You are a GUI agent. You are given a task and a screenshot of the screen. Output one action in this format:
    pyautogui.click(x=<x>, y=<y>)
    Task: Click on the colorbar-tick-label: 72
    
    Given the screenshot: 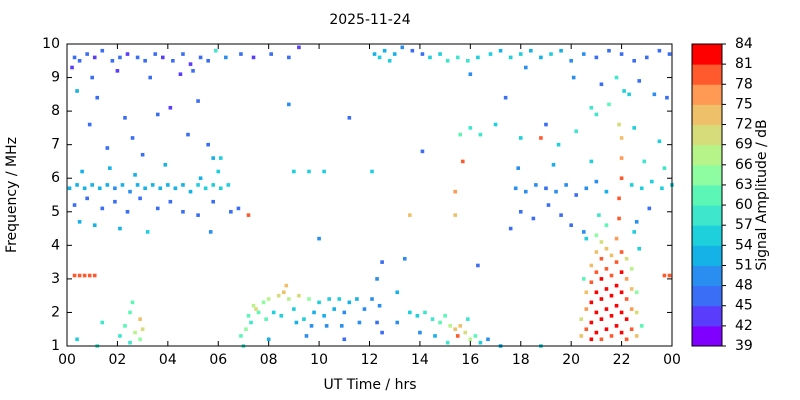 What is the action you would take?
    pyautogui.click(x=744, y=125)
    